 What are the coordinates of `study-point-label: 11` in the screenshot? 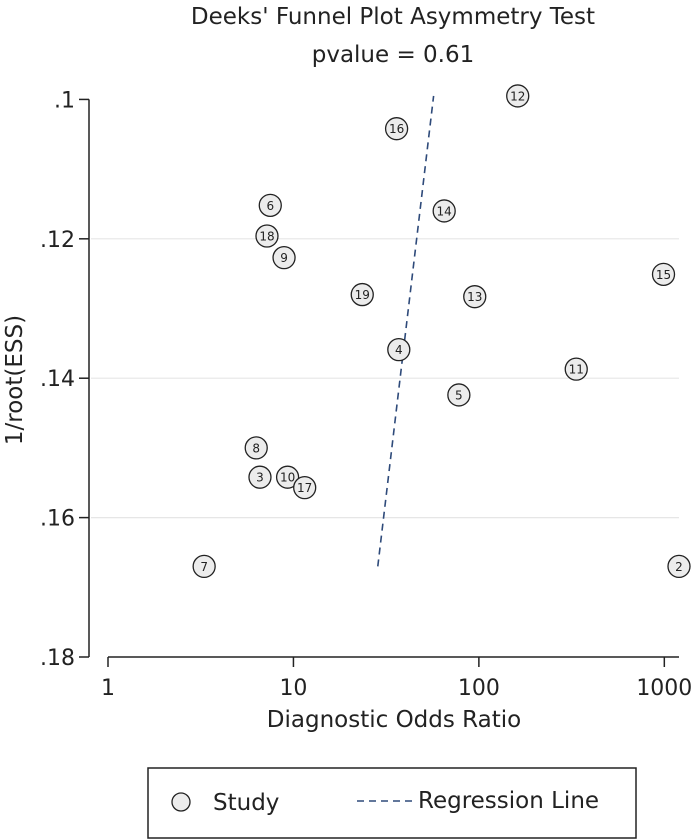 It's located at (576, 370).